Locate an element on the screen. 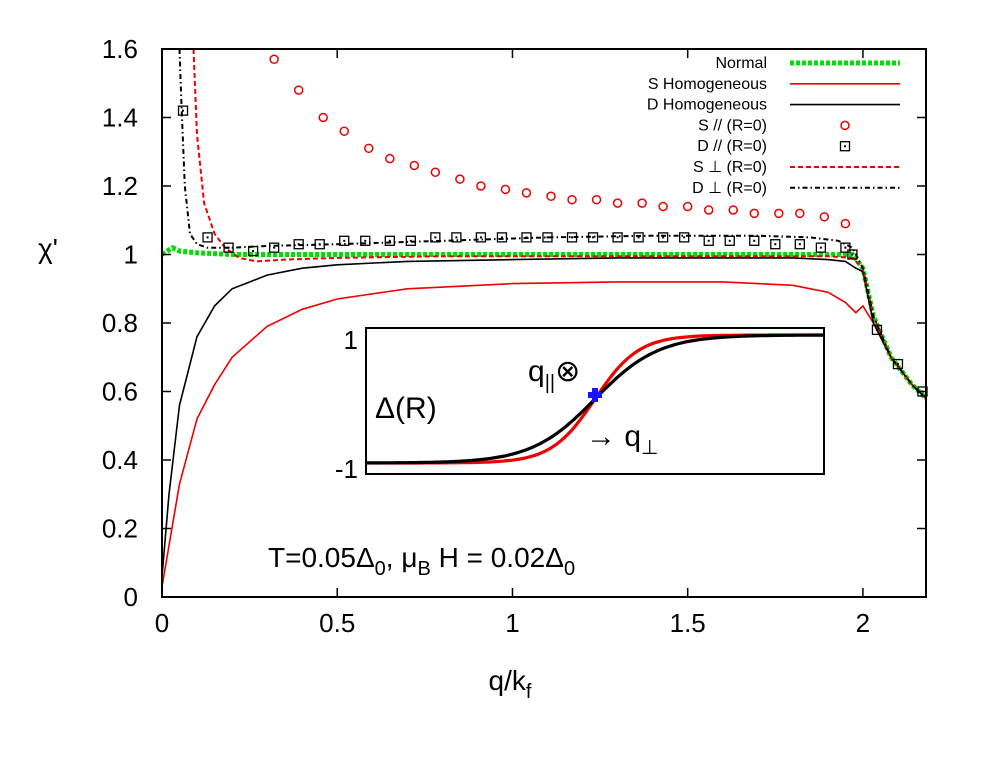  x-axis-label-sub: f is located at coordinates (529, 692).